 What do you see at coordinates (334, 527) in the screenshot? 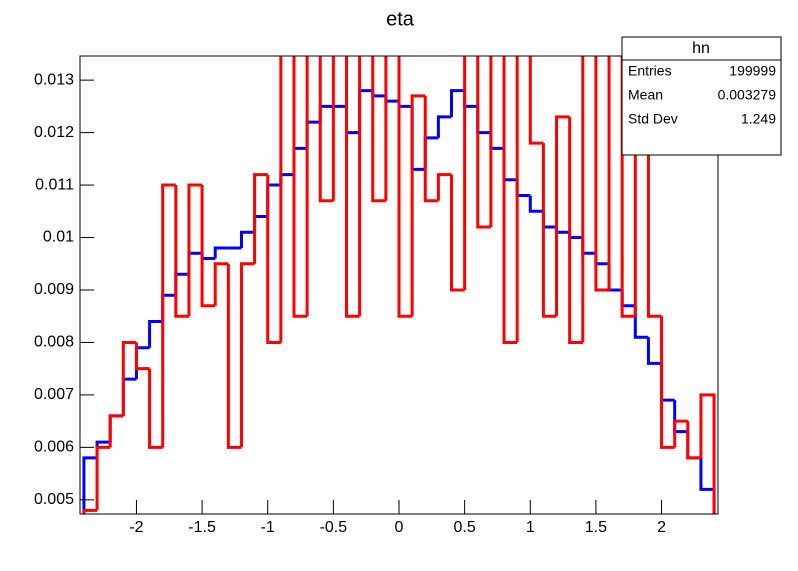
I see `x-tick-label: -0.5` at bounding box center [334, 527].